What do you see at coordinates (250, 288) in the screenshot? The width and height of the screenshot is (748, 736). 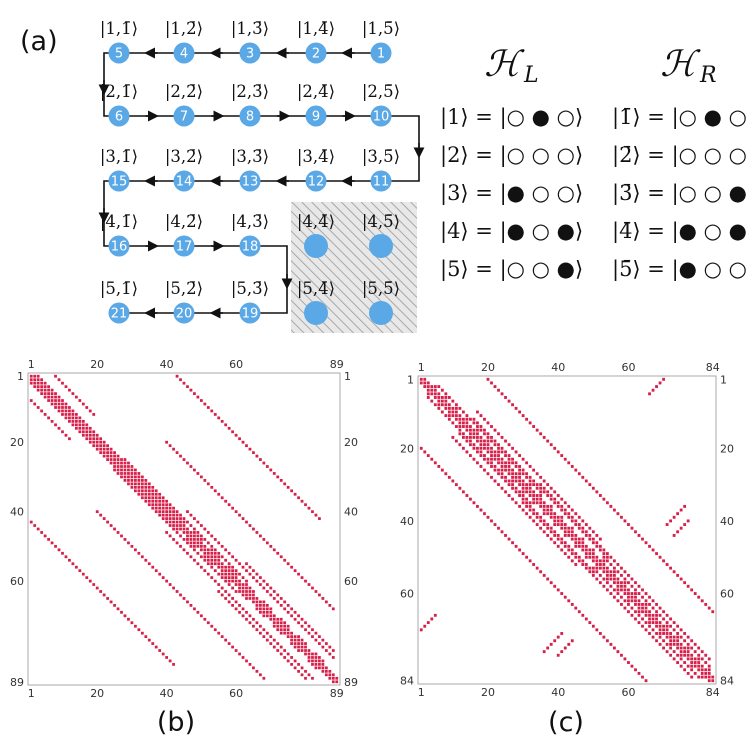 I see `ket-label: |5,3̄⟩` at bounding box center [250, 288].